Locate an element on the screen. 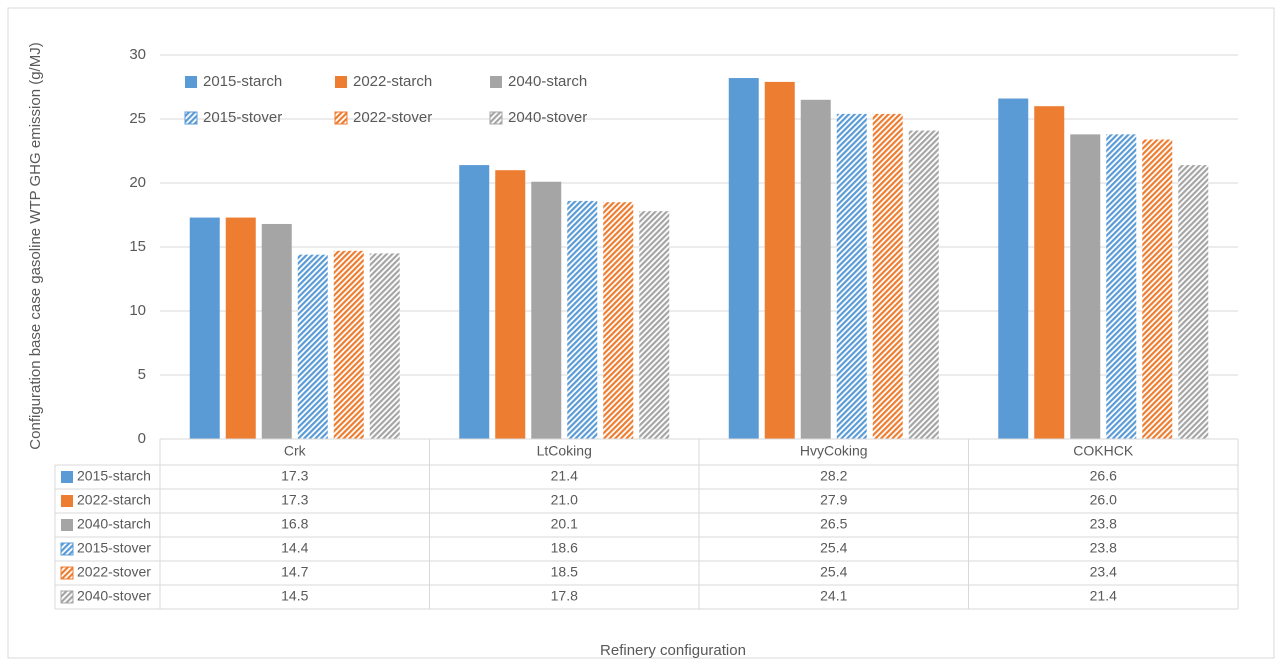 The width and height of the screenshot is (1276, 660). x-tick-label: COKHCK is located at coordinates (1103, 451).